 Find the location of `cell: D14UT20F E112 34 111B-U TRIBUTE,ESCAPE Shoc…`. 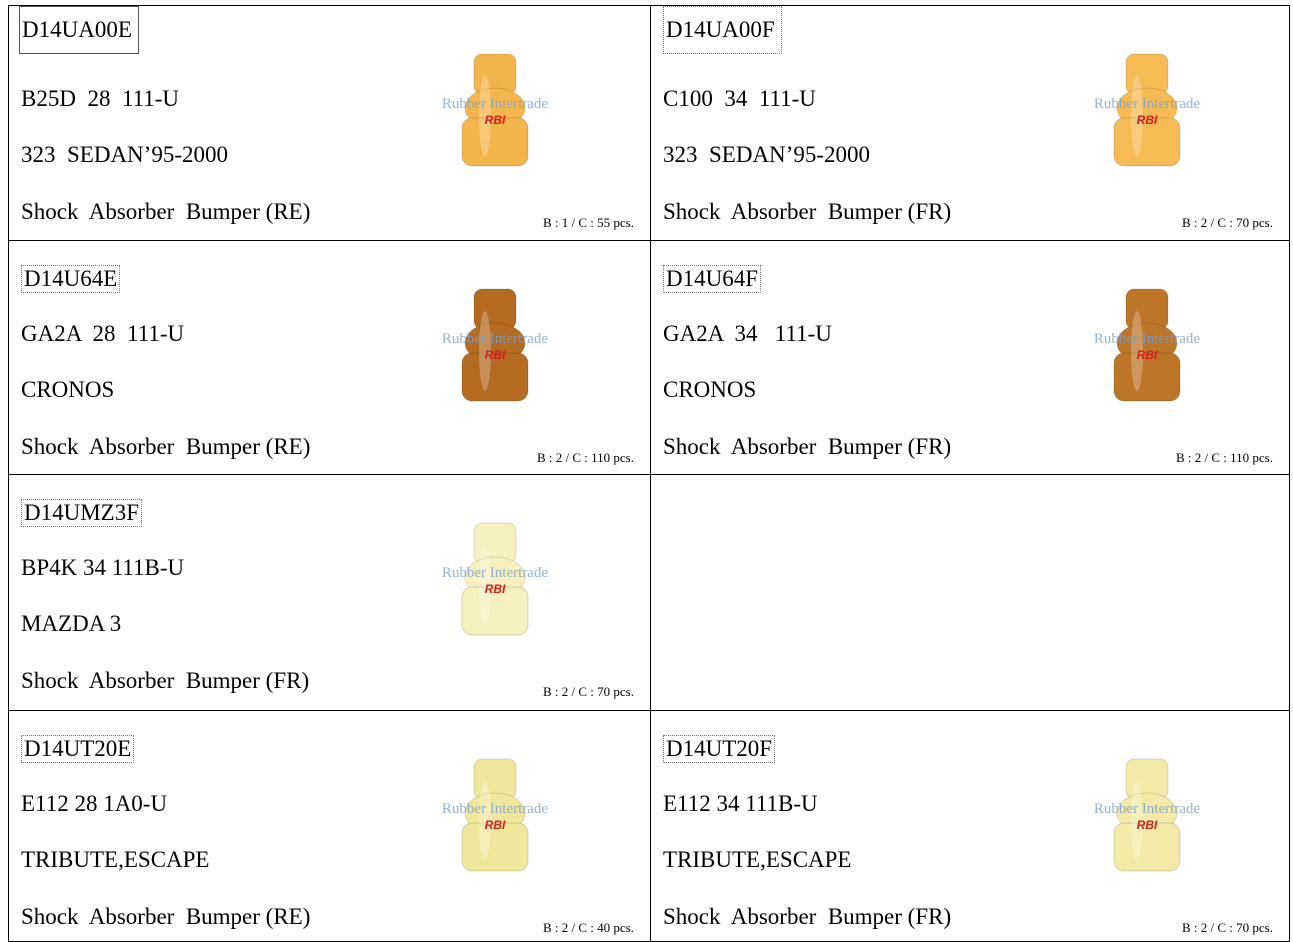

cell: D14UT20F E112 34 111B-U TRIBUTE,ESCAPE Shoc… is located at coordinates (970, 826).